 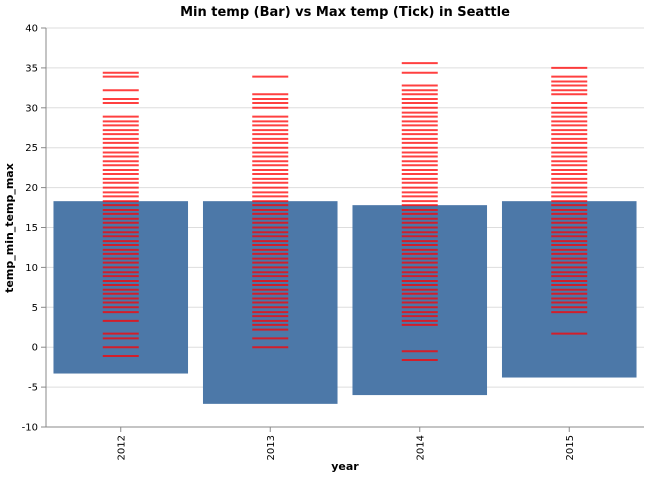 What do you see at coordinates (570, 447) in the screenshot?
I see `x-tick-label: 2015` at bounding box center [570, 447].